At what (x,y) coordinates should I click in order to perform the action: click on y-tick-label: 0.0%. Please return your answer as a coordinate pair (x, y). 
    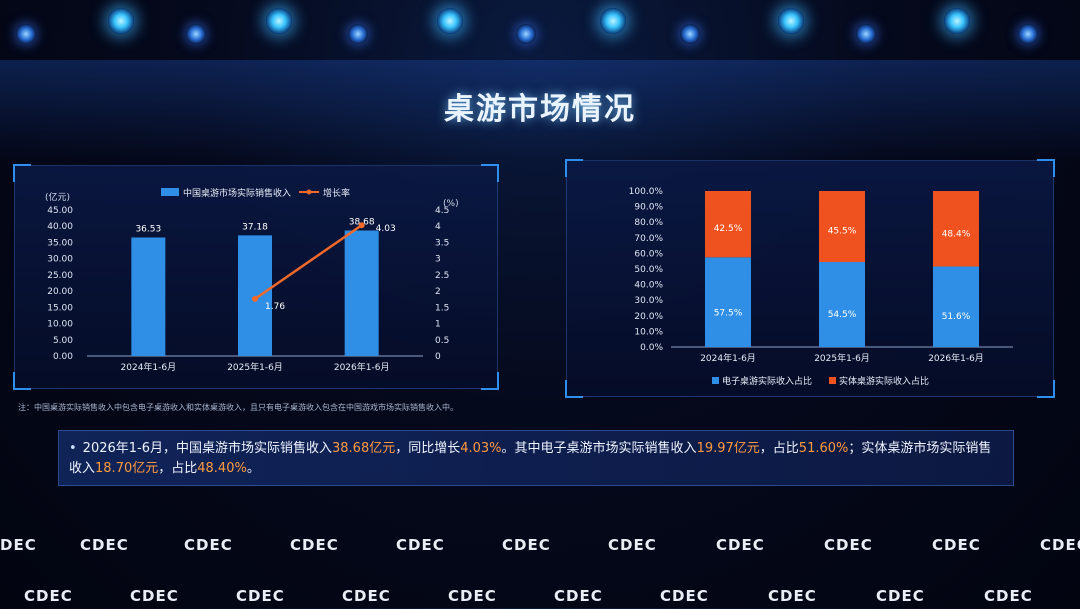
    Looking at the image, I should click on (651, 348).